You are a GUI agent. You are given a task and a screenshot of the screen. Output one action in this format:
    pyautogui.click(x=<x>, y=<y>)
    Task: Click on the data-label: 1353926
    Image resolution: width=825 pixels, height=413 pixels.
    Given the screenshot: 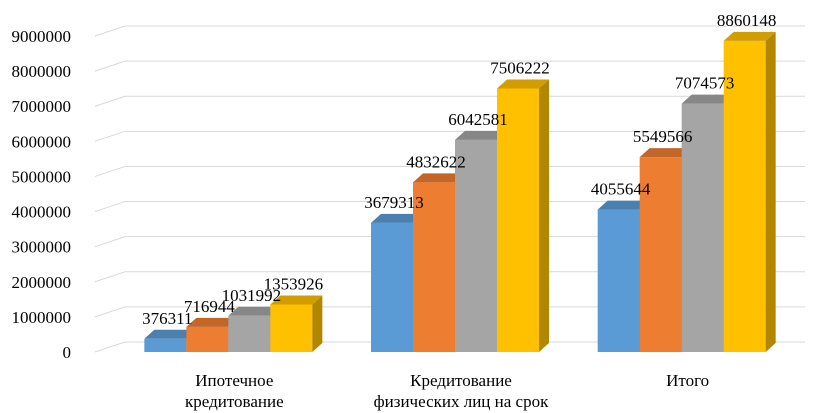 What is the action you would take?
    pyautogui.click(x=294, y=283)
    